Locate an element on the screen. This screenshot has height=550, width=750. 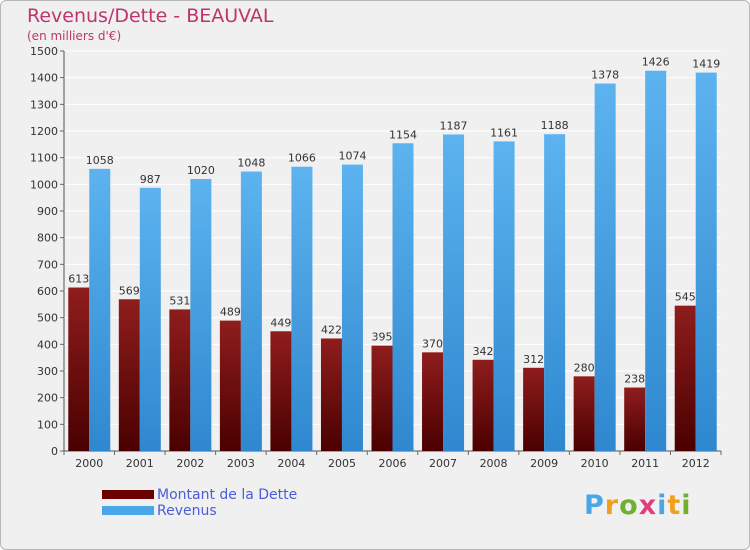
legend-swatch-revenus is located at coordinates (128, 510).